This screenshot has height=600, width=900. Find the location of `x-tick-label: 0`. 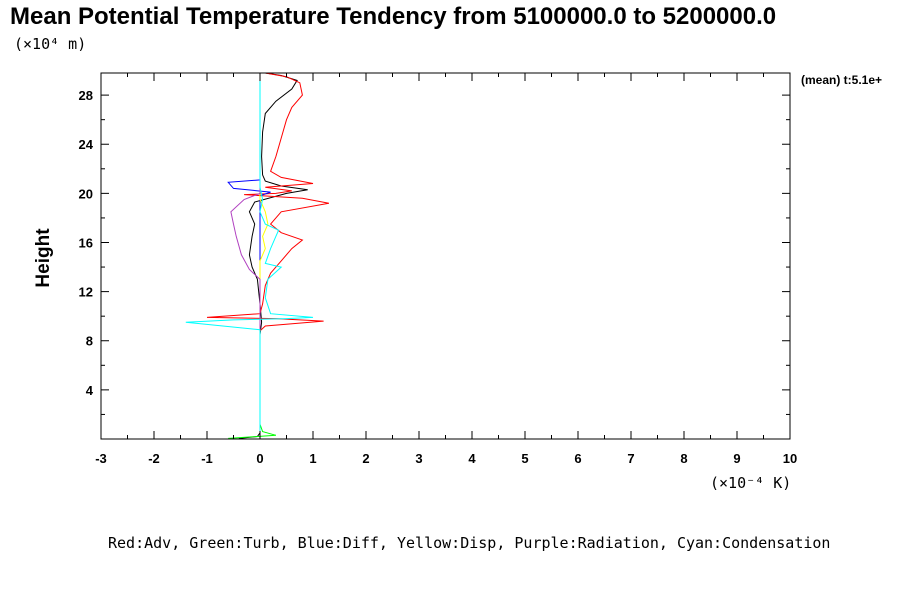

x-tick-label: 0 is located at coordinates (259, 458).